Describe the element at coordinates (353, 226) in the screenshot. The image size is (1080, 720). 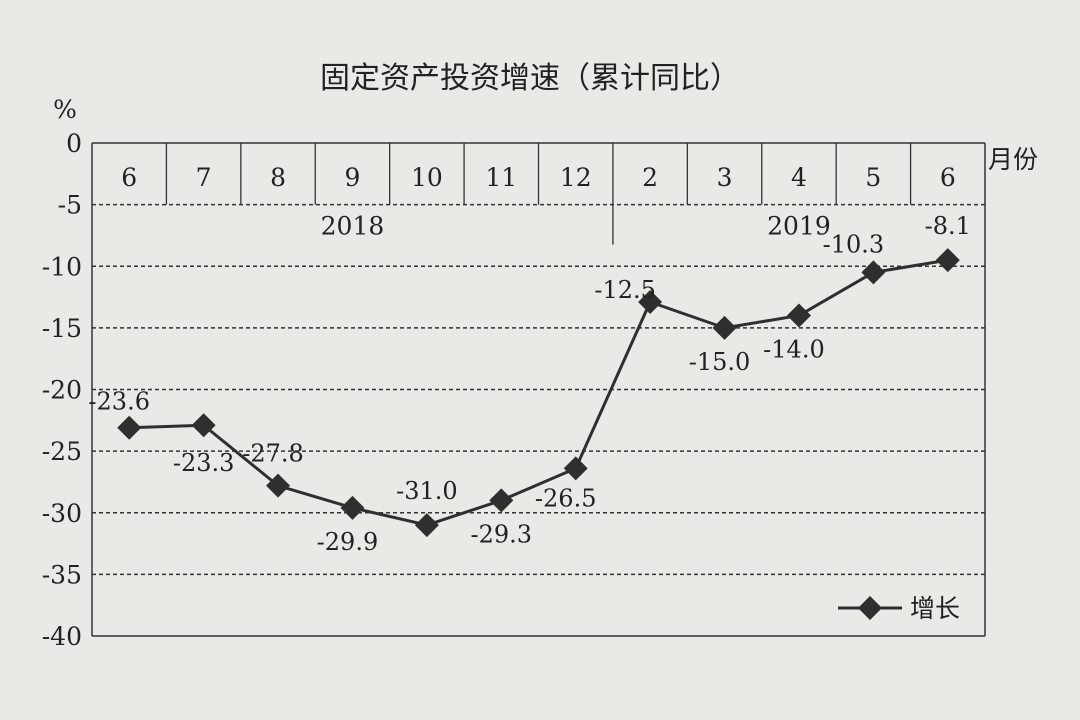
I see `year-label: 2018` at that location.